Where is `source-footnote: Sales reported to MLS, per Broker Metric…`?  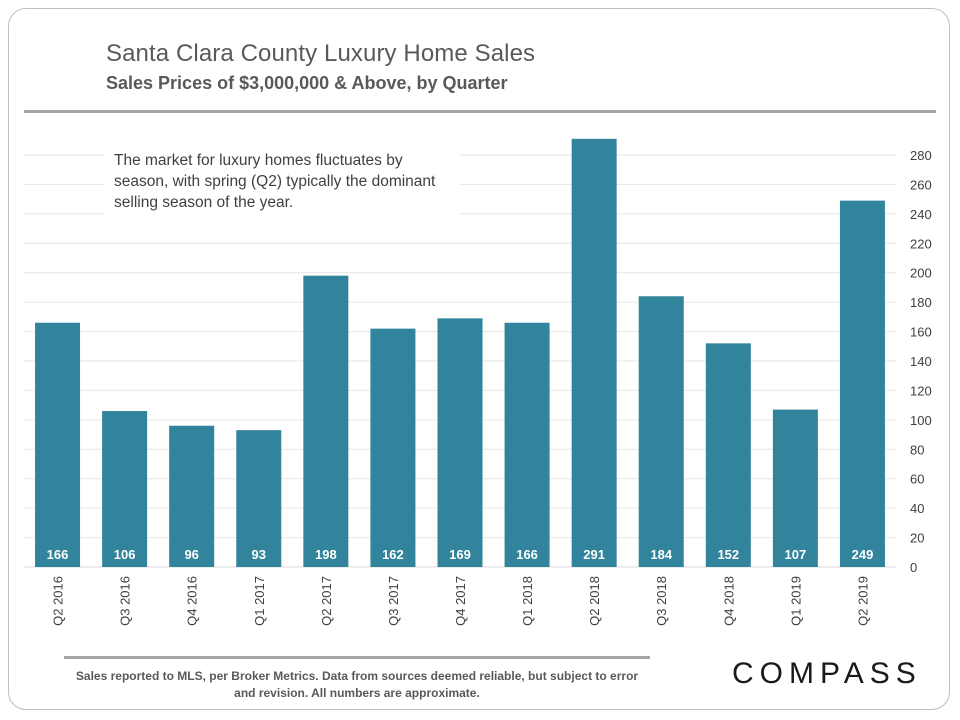 source-footnote: Sales reported to MLS, per Broker Metric… is located at coordinates (357, 684).